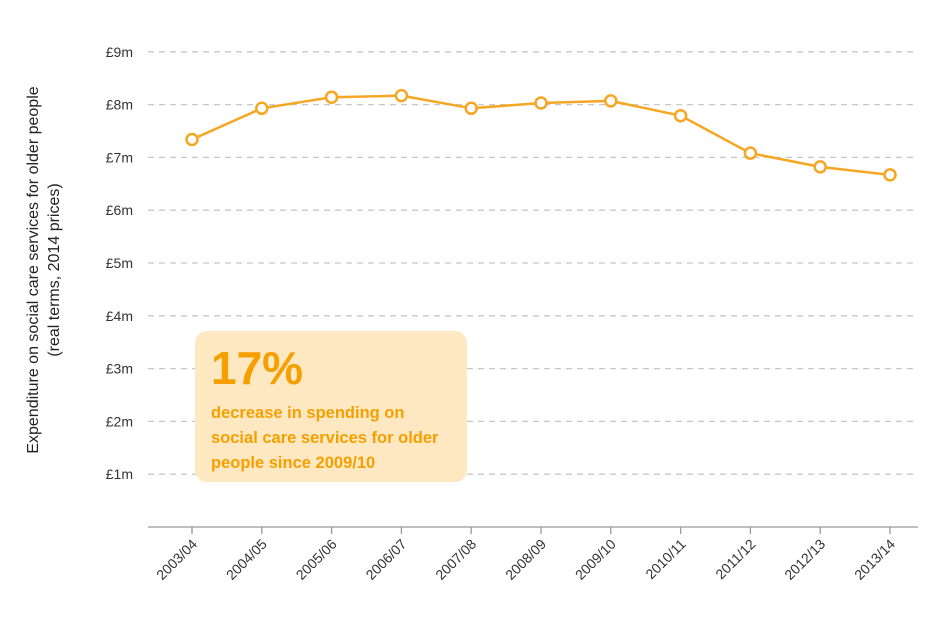 This screenshot has height=623, width=939. Describe the element at coordinates (119, 157) in the screenshot. I see `y-tick-label: £7m` at that location.